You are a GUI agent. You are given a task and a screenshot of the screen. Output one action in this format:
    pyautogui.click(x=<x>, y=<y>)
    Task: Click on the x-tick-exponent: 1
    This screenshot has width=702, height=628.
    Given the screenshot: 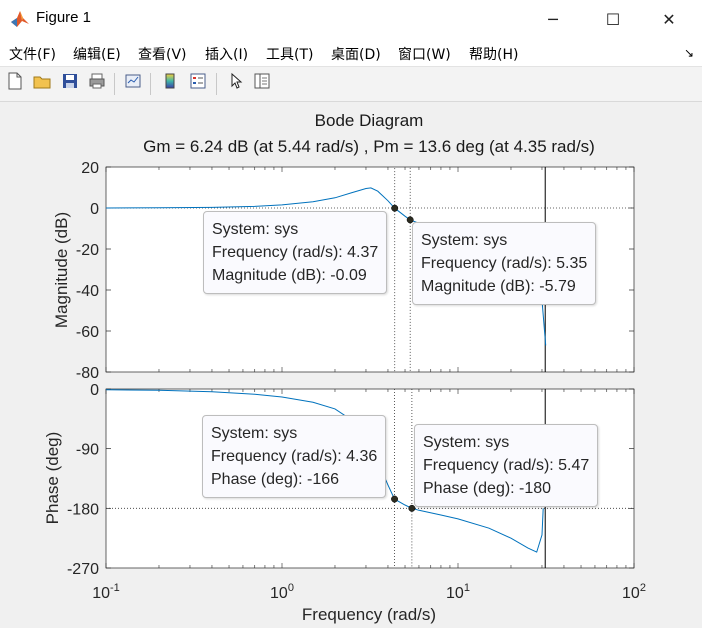 What is the action you would take?
    pyautogui.click(x=467, y=588)
    